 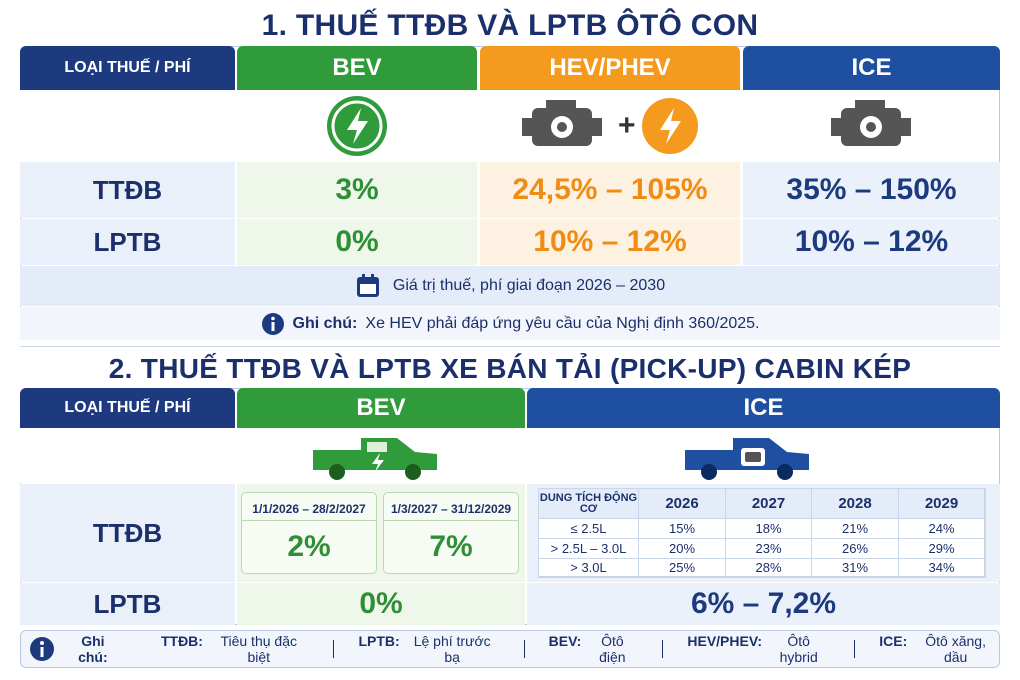 I want to click on bev-truck-icon, so click(x=375, y=459).